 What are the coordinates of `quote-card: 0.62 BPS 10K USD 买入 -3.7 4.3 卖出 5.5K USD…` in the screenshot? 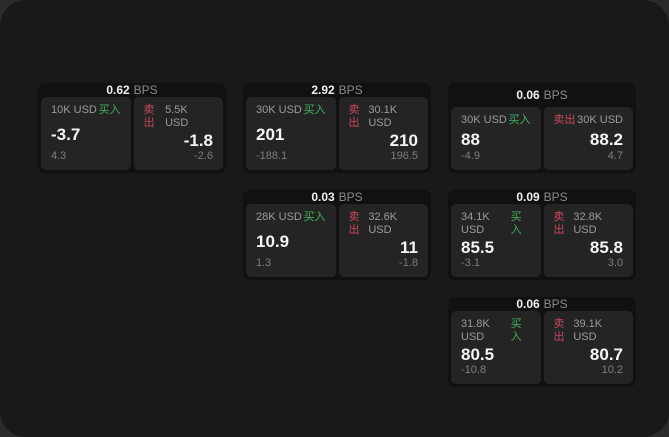 It's located at (132, 128).